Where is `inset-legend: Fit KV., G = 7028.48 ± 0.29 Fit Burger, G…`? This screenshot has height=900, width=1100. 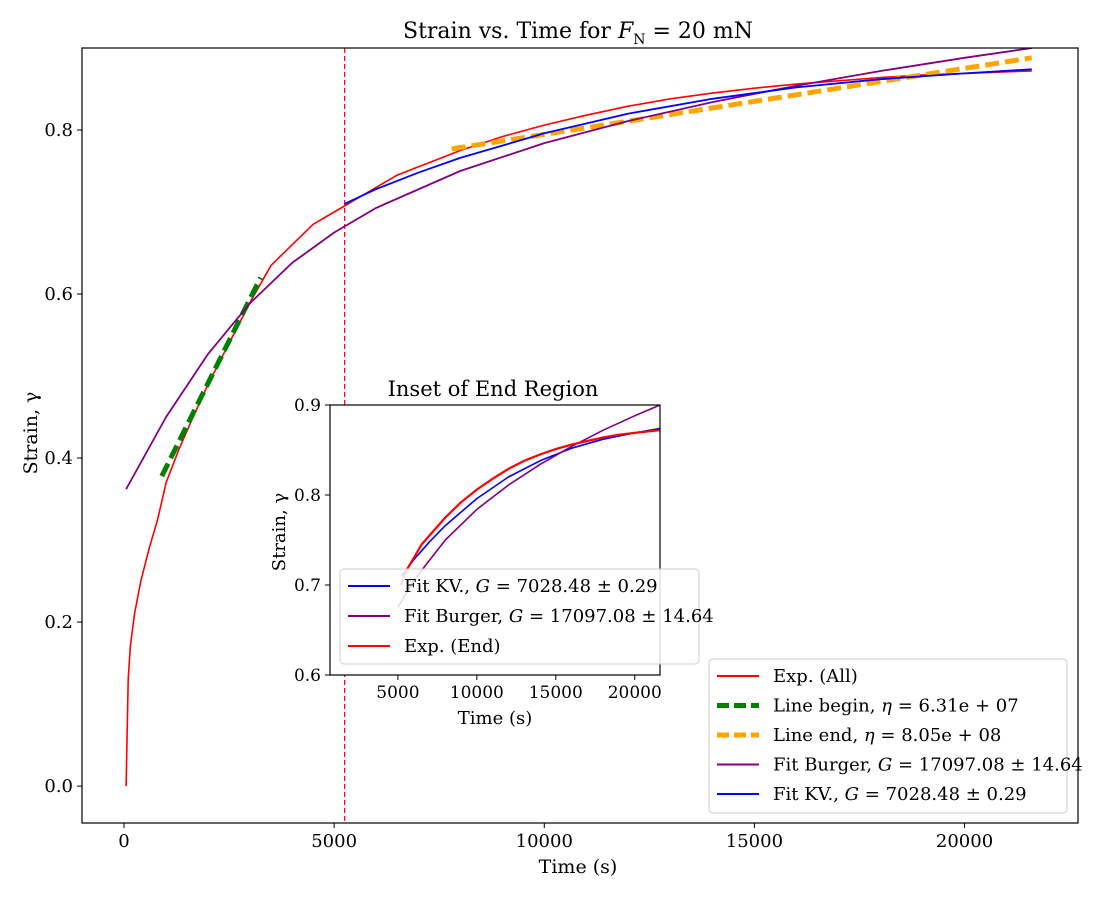 inset-legend: Fit KV., G = 7028.48 ± 0.29 Fit Burger, G… is located at coordinates (526, 616).